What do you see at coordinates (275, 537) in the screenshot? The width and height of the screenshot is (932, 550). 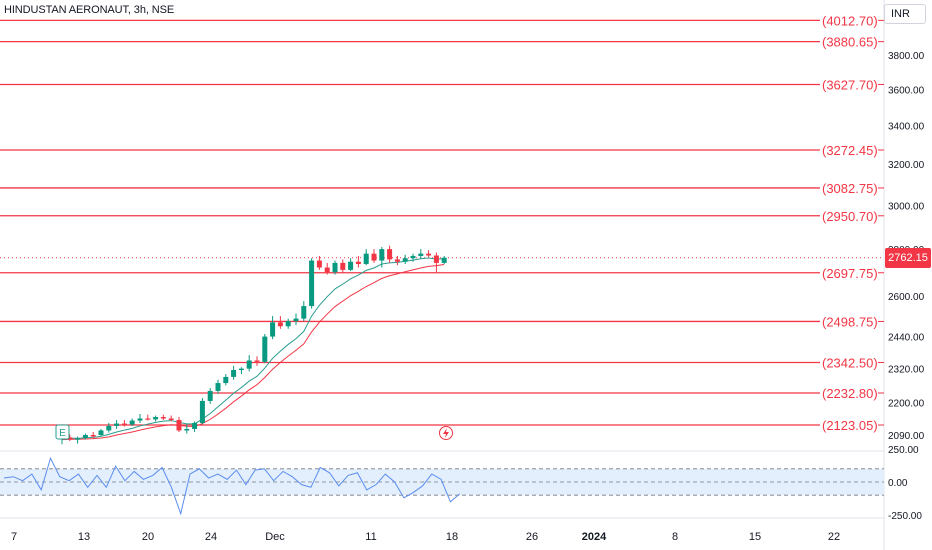 I see `time-label: Dec` at bounding box center [275, 537].